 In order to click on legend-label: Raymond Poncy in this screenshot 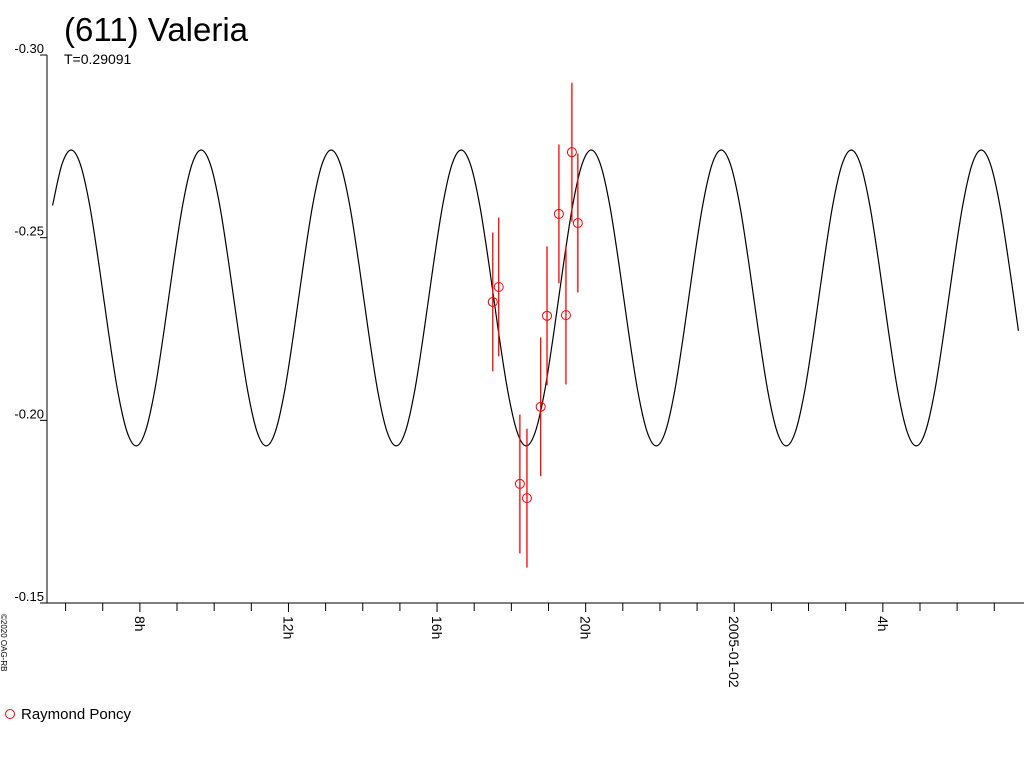, I will do `click(76, 714)`.